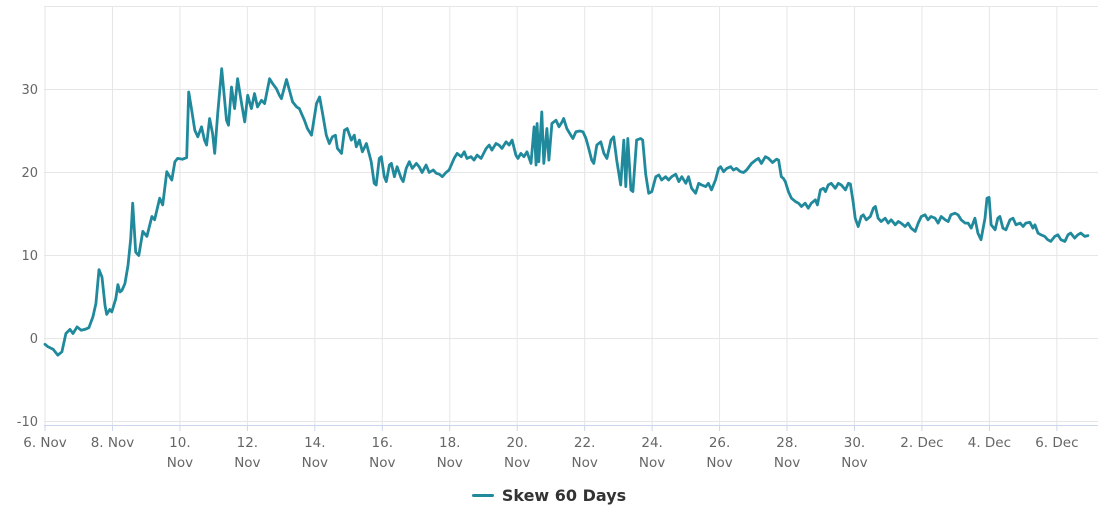 The image size is (1098, 521). What do you see at coordinates (27, 422) in the screenshot?
I see `y-axis-label: -10` at bounding box center [27, 422].